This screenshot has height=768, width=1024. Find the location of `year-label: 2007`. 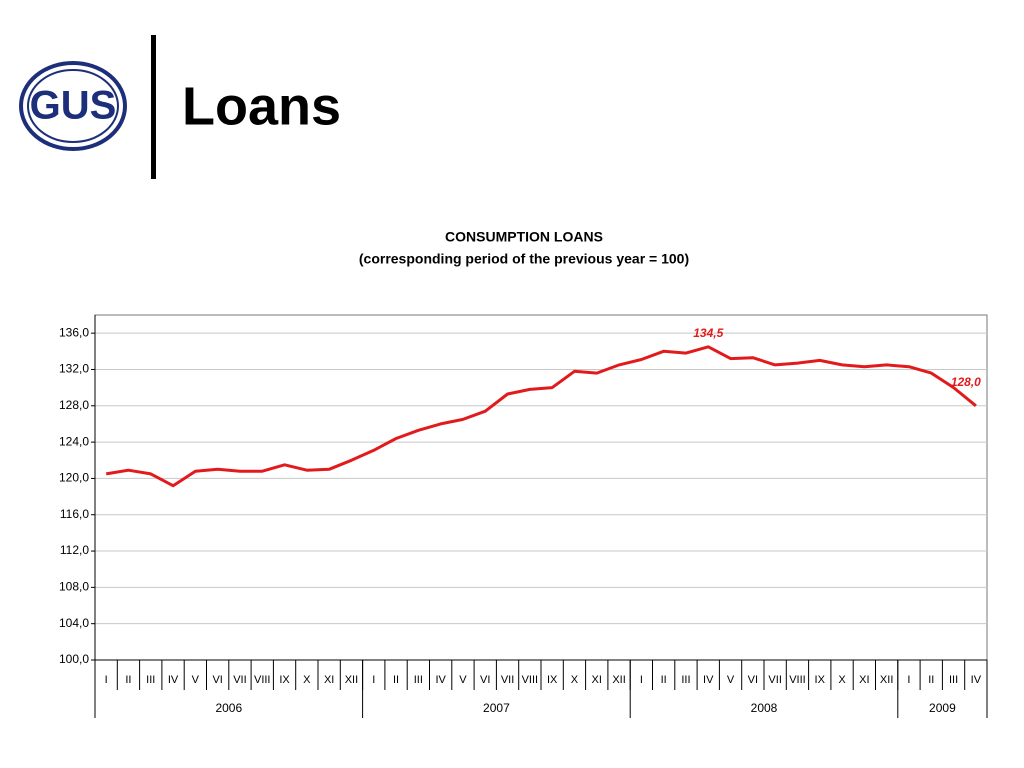

year-label: 2007 is located at coordinates (496, 708).